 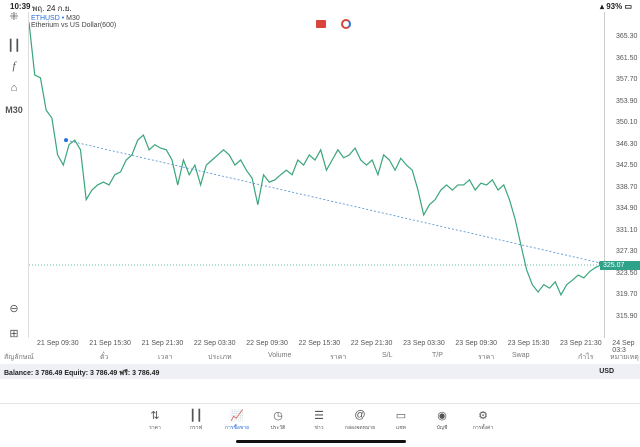 What do you see at coordinates (319, 428) in the screenshot?
I see `nav-label: ข่าว` at bounding box center [319, 428].